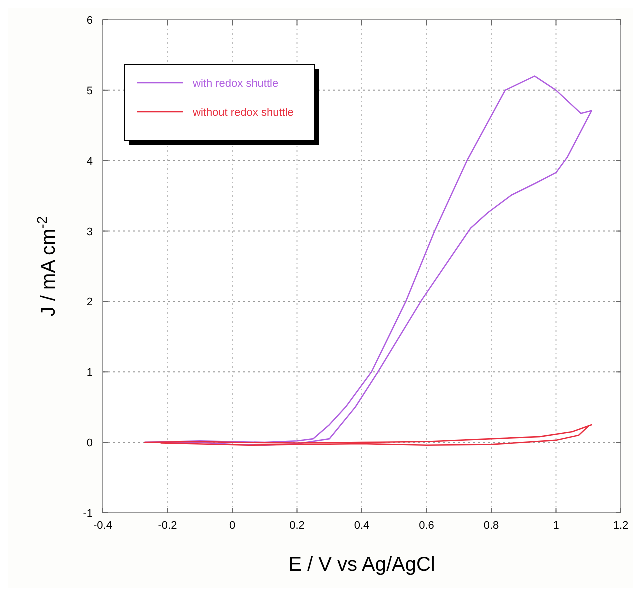  What do you see at coordinates (89, 162) in the screenshot?
I see `y-tick-label: 4` at bounding box center [89, 162].